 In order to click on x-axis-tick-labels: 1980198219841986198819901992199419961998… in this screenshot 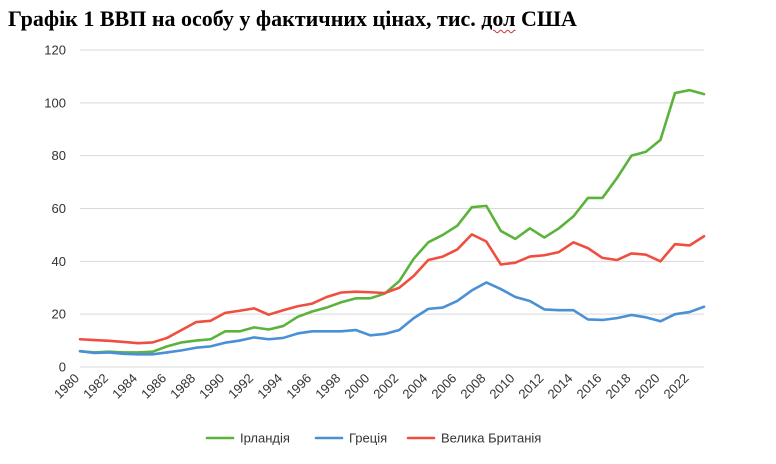, I will do `click(371, 386)`.